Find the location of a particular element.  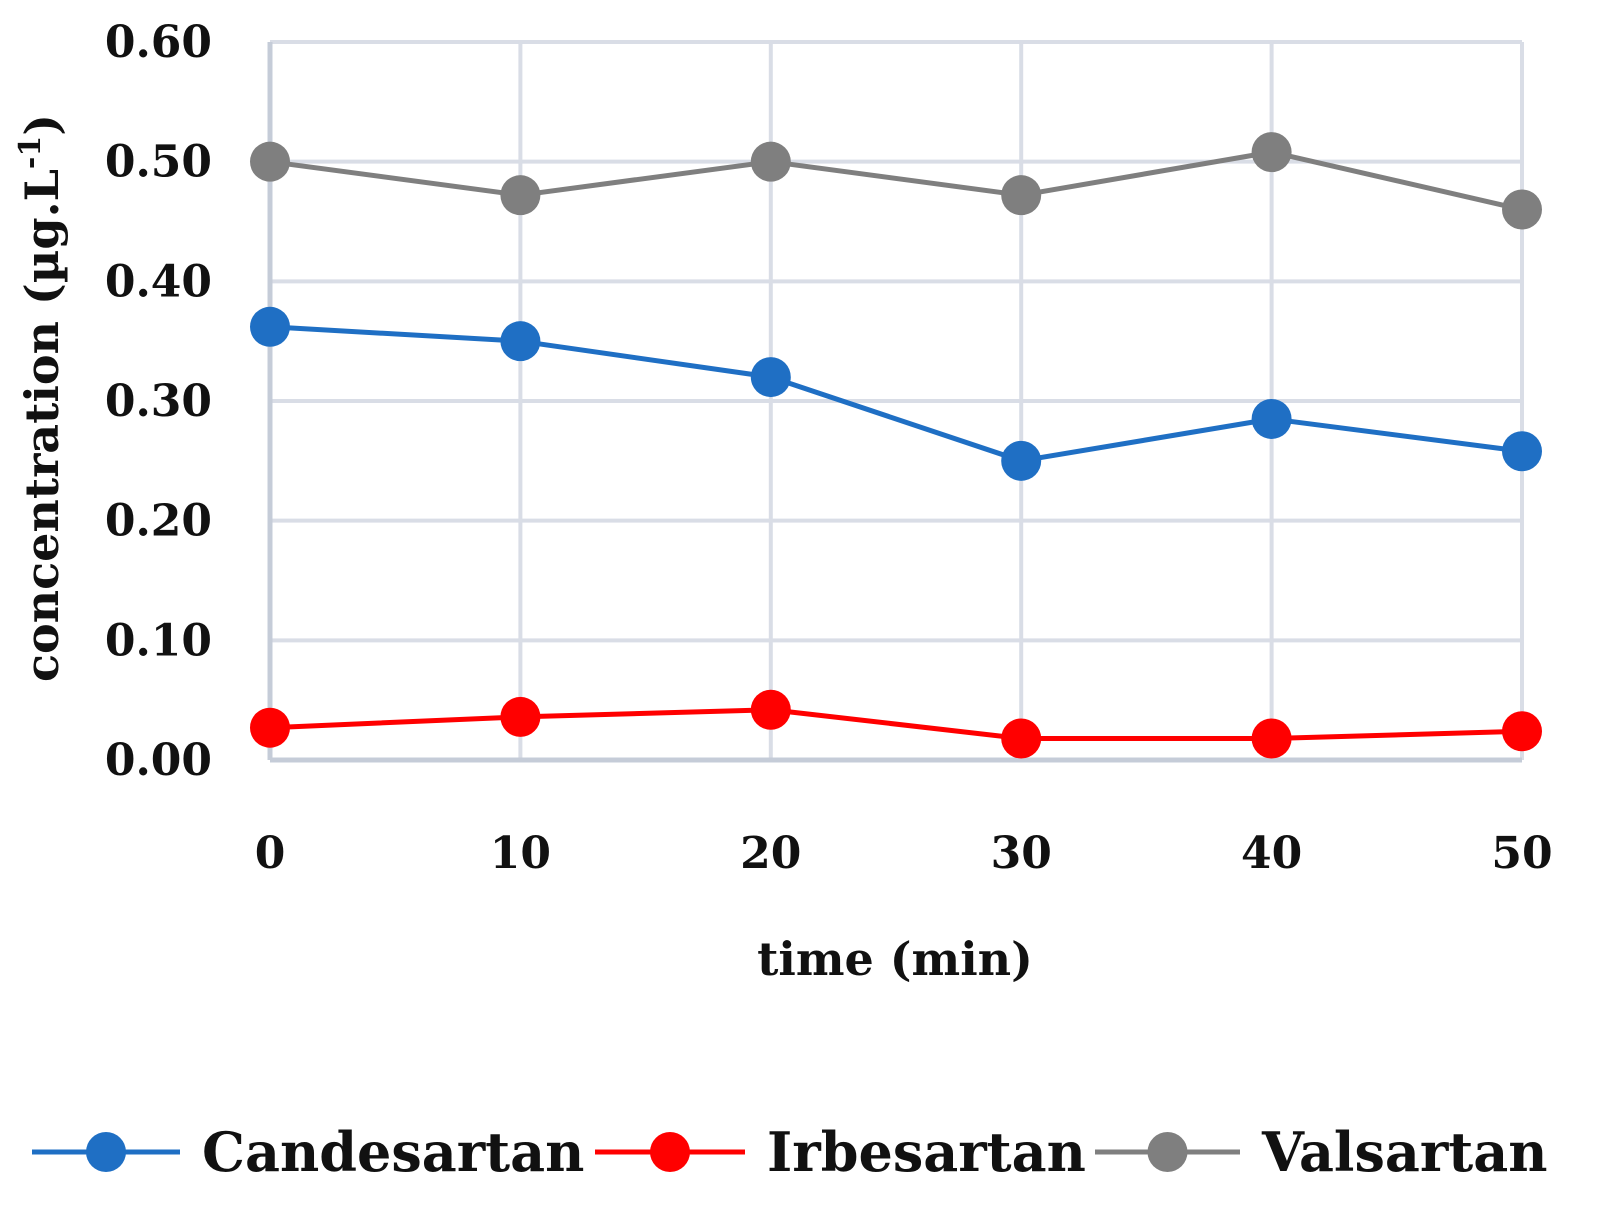

legend: Candesartan Irbesartan Valsartan is located at coordinates (789, 1152).